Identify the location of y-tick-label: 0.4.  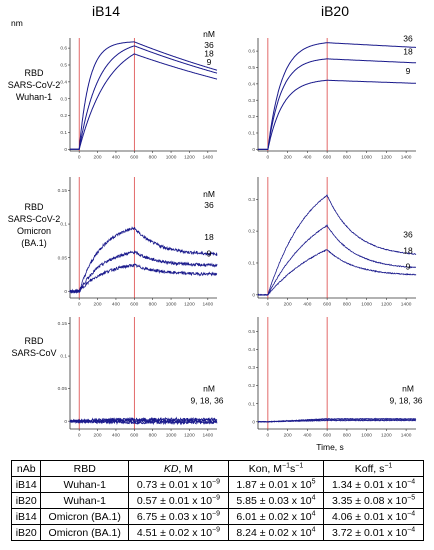
(251, 84).